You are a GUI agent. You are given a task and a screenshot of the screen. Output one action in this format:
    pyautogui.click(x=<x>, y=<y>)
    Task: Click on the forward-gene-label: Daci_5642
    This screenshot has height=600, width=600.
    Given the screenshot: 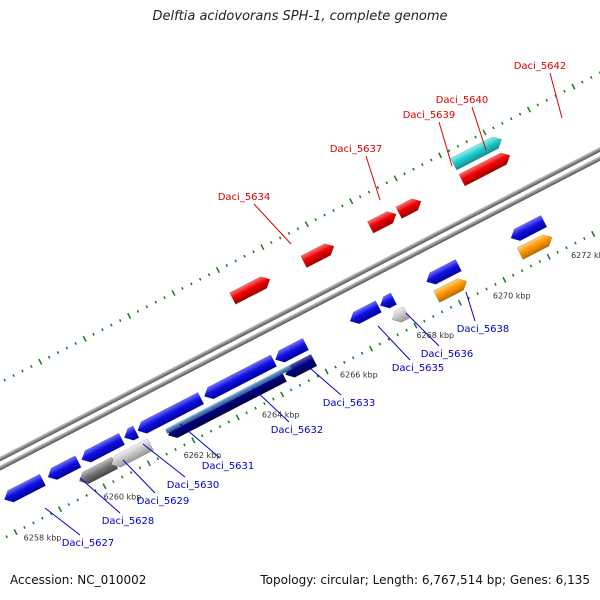 What is the action you would take?
    pyautogui.click(x=540, y=66)
    